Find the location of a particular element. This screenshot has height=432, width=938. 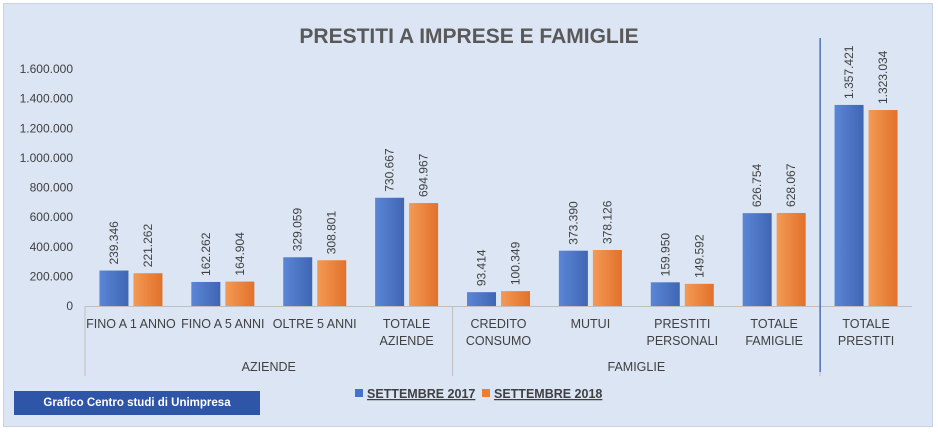

data-label: 308.801 is located at coordinates (332, 233).